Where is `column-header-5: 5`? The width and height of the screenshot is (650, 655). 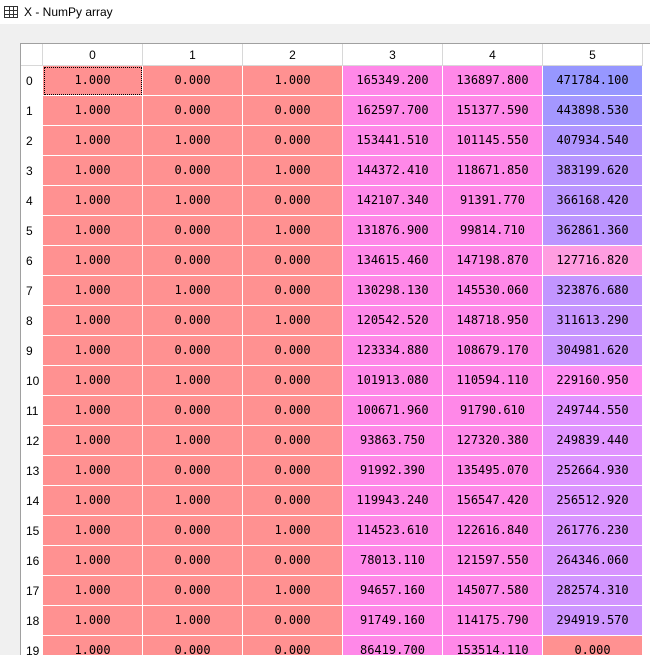 column-header-5: 5 is located at coordinates (593, 55).